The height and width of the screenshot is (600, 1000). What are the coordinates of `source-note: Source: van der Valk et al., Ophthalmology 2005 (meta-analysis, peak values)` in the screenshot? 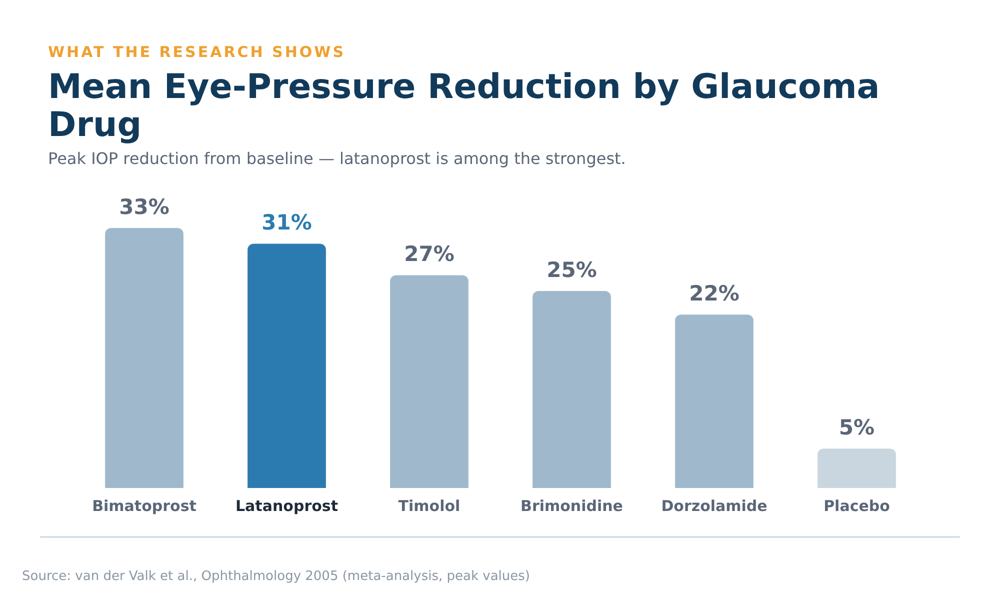 It's located at (276, 576).